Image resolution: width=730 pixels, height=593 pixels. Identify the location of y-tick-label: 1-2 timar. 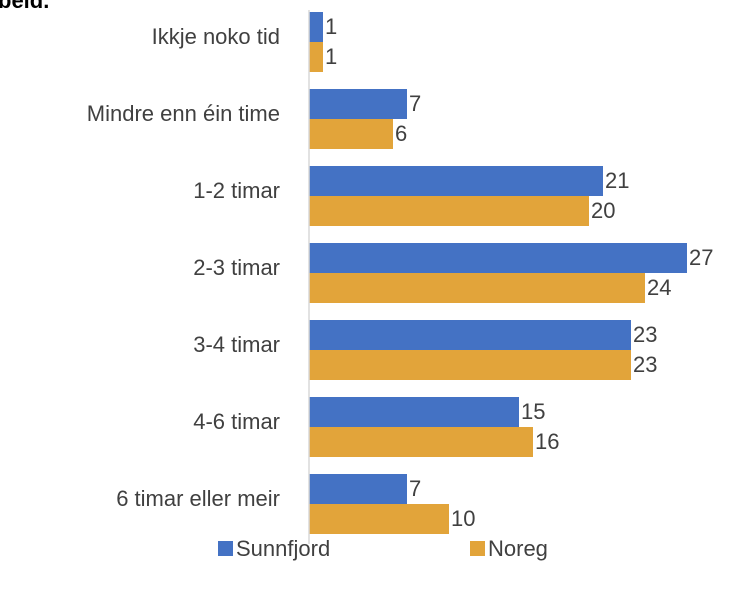
(236, 190).